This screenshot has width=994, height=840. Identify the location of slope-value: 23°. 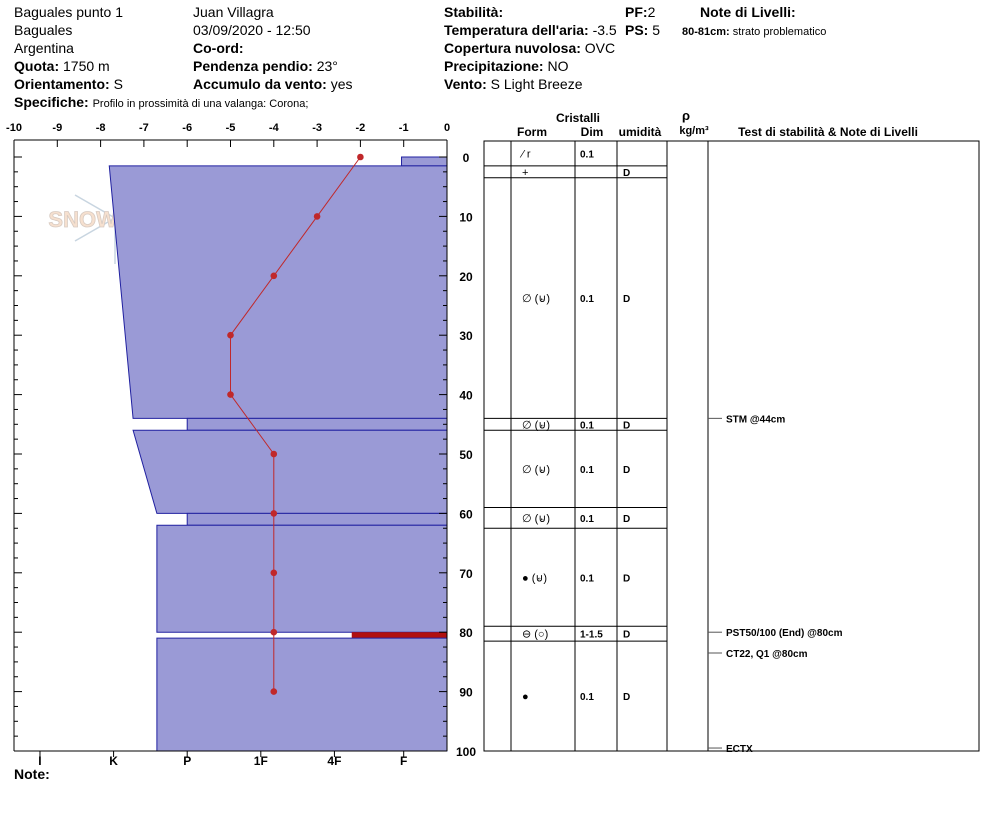
(327, 66).